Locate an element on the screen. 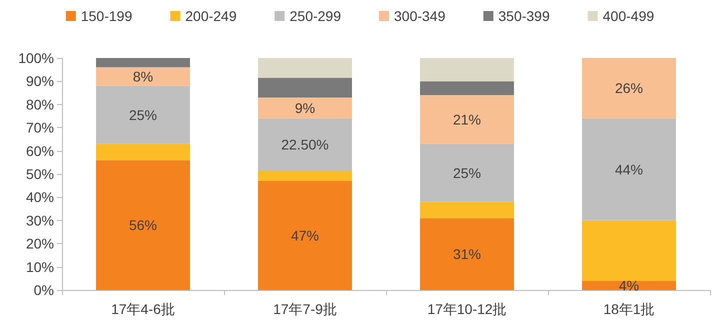  y-tick-label: 10% is located at coordinates (40, 266).